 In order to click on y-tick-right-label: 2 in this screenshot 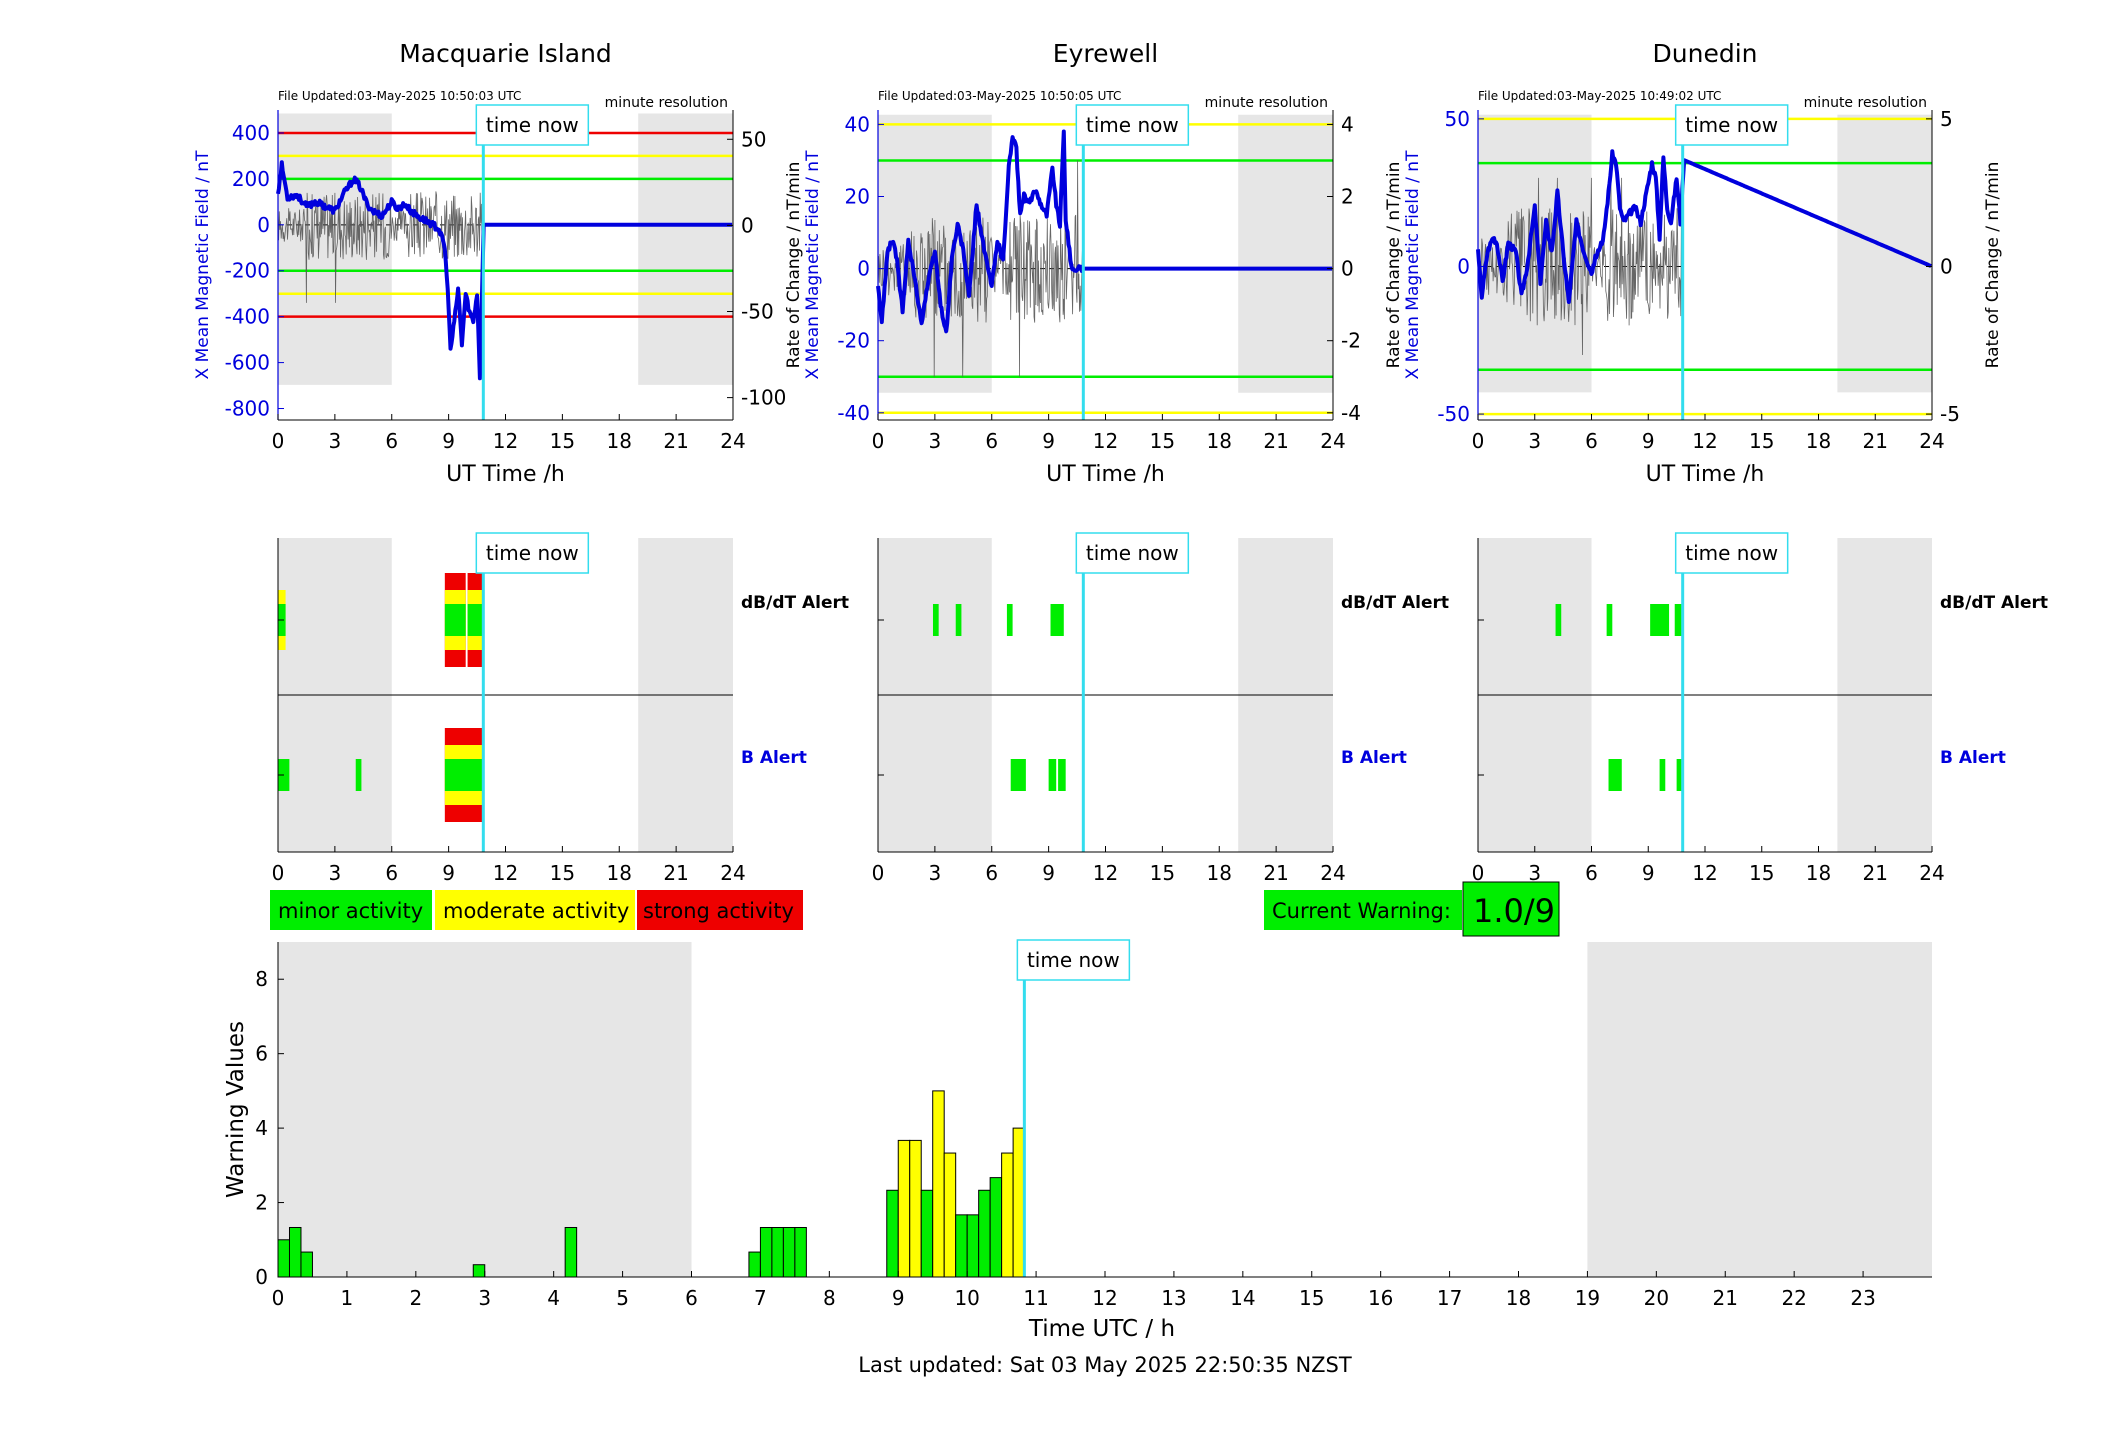, I will do `click(1347, 197)`.